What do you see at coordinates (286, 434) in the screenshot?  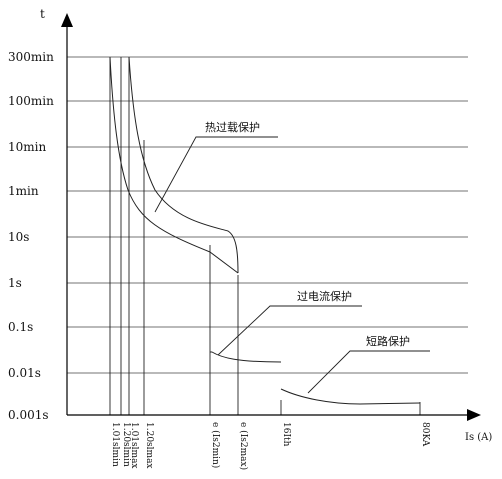 I see `x-tick-label: 16Ith` at bounding box center [286, 434].